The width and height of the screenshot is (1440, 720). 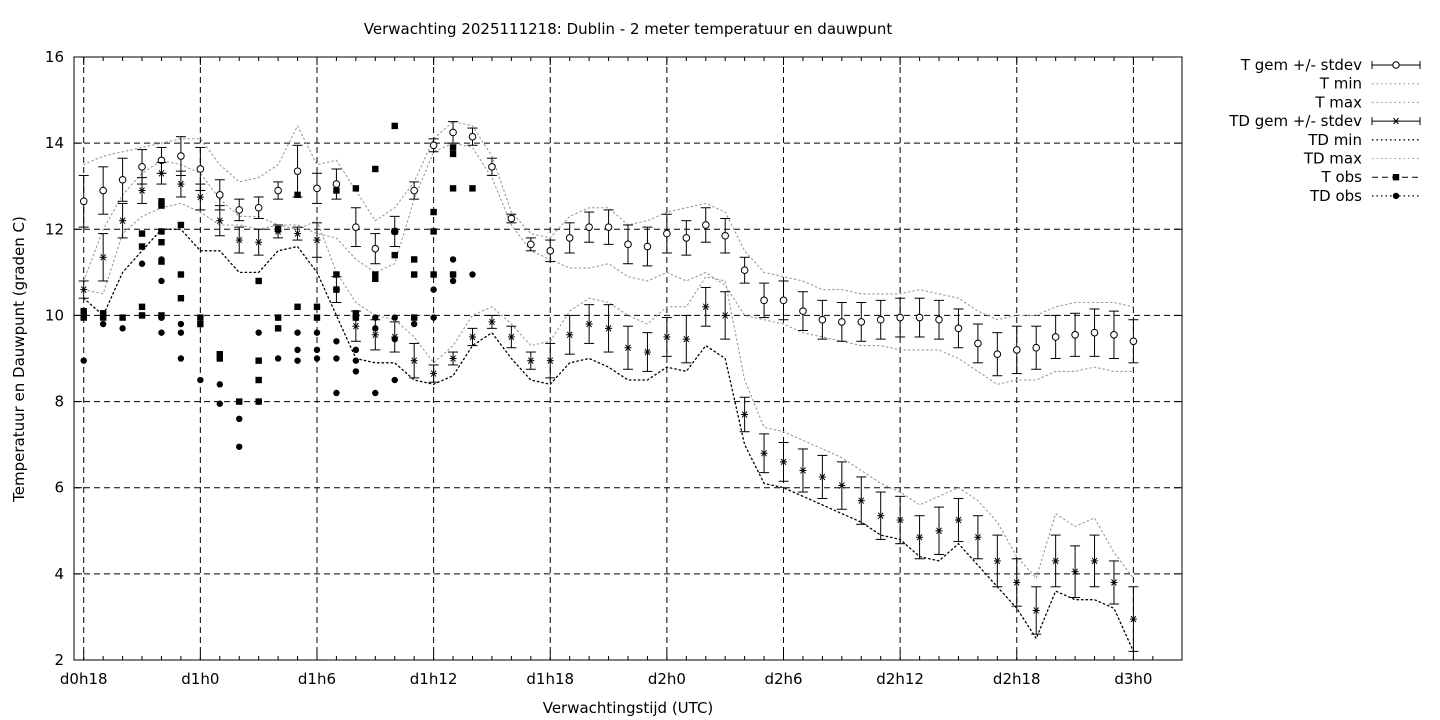 I want to click on legend-label: T max, so click(x=1338, y=102).